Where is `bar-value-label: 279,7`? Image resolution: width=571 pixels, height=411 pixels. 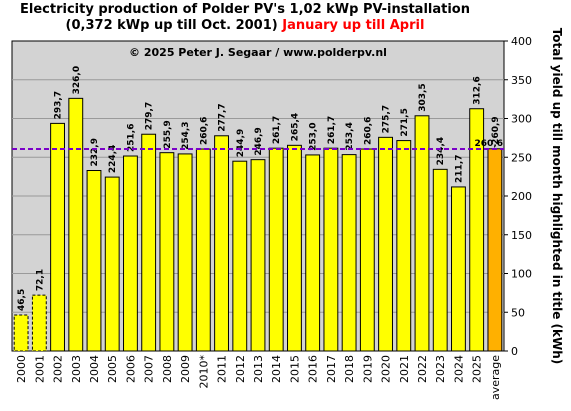 bar-value-label: 279,7 is located at coordinates (150, 116).